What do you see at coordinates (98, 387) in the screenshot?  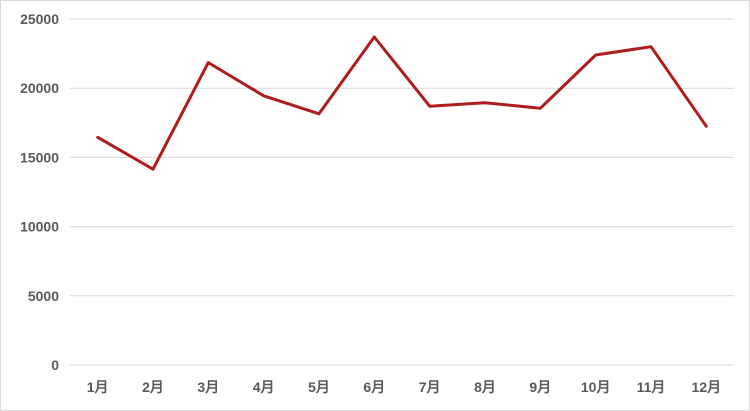 I see `x-tick-label: 1月` at bounding box center [98, 387].